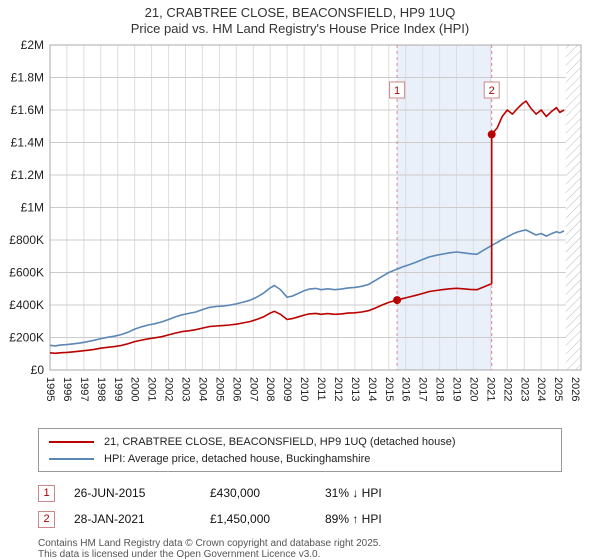 Image resolution: width=600 pixels, height=560 pixels. Describe the element at coordinates (67, 389) in the screenshot. I see `x-tick-label: 1996` at that location.